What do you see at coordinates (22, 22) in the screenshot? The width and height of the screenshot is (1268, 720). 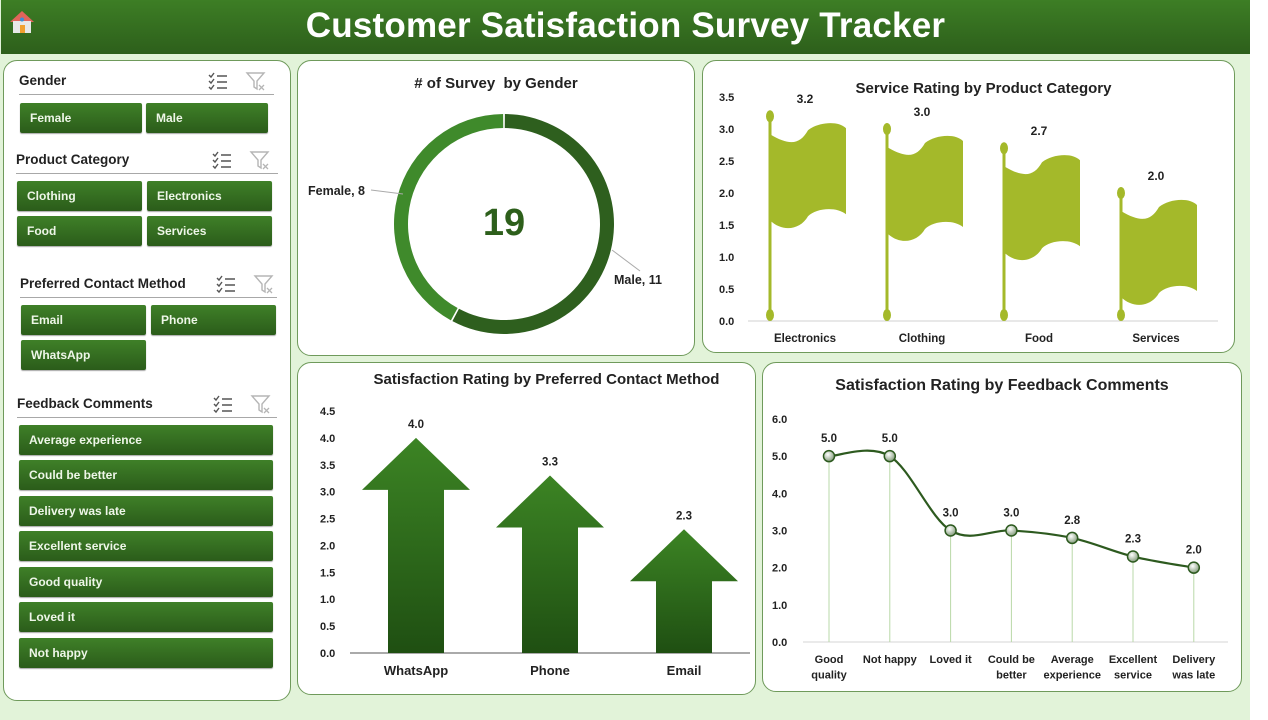 I see `home-icon` at bounding box center [22, 22].